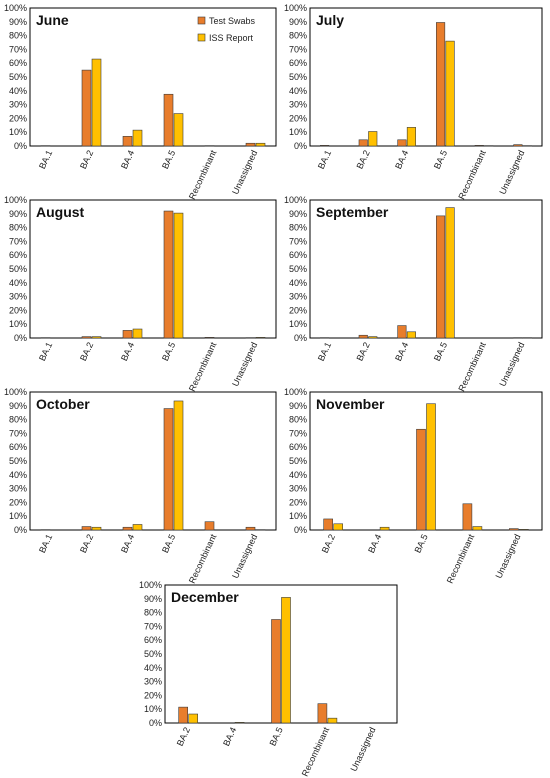 Image resolution: width=550 pixels, height=778 pixels. I want to click on chart-title: June, so click(52, 20).